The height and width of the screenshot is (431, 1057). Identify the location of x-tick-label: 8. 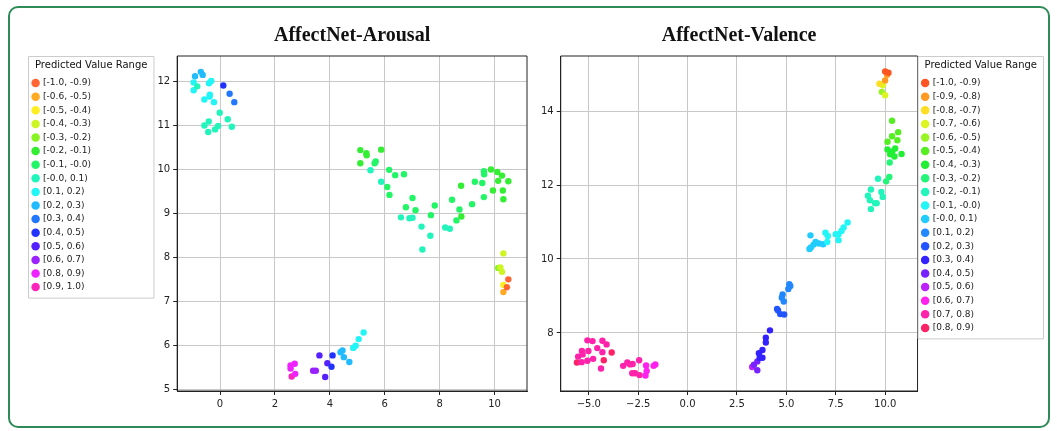
(439, 403).